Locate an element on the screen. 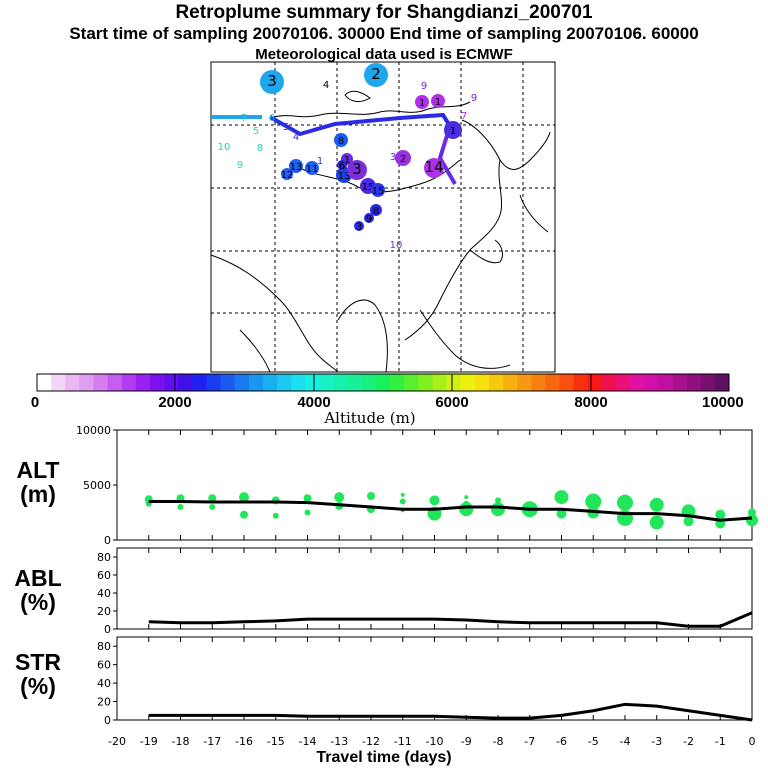 The height and width of the screenshot is (768, 768). colorbar-tick-label: 6000 is located at coordinates (452, 402).